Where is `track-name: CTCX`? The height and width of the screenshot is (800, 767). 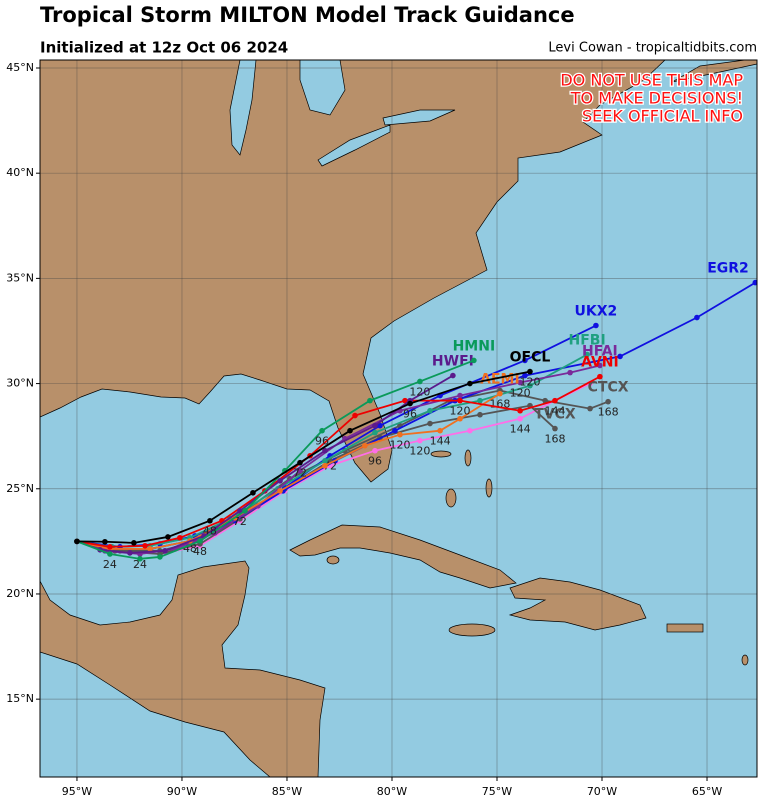 track-name: CTCX is located at coordinates (608, 388).